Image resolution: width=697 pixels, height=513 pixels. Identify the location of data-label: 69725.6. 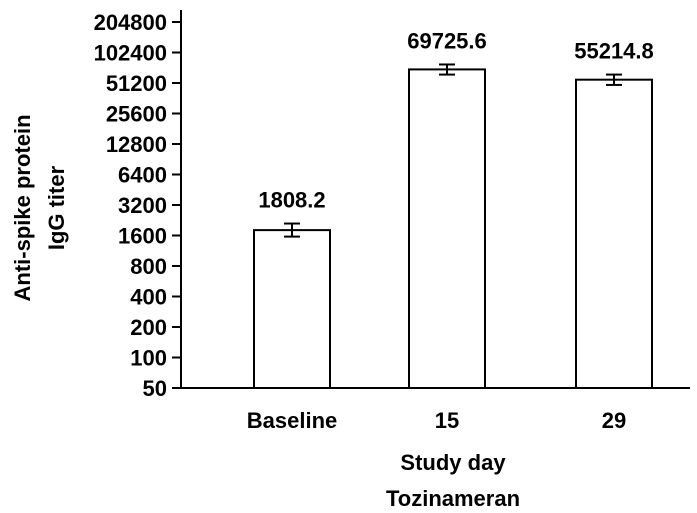
(447, 40).